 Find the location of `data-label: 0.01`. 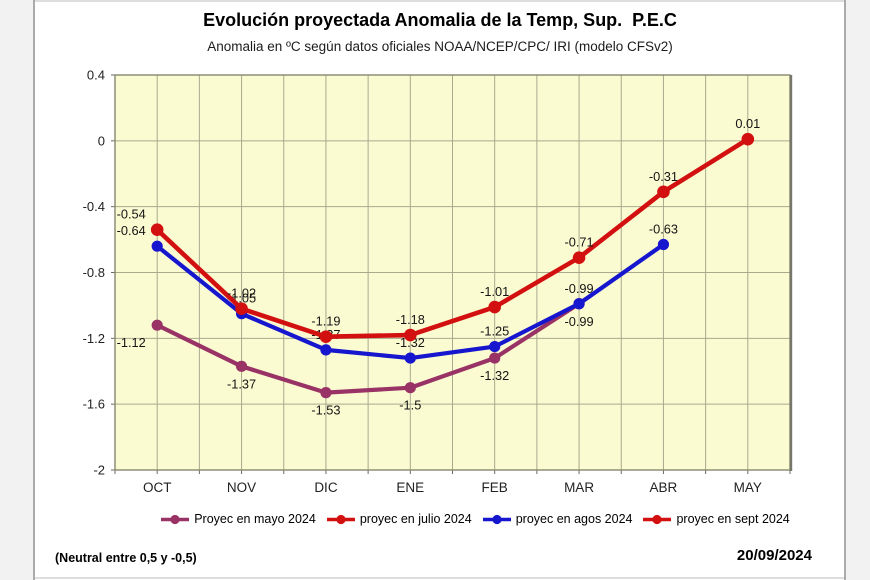

data-label: 0.01 is located at coordinates (747, 123).